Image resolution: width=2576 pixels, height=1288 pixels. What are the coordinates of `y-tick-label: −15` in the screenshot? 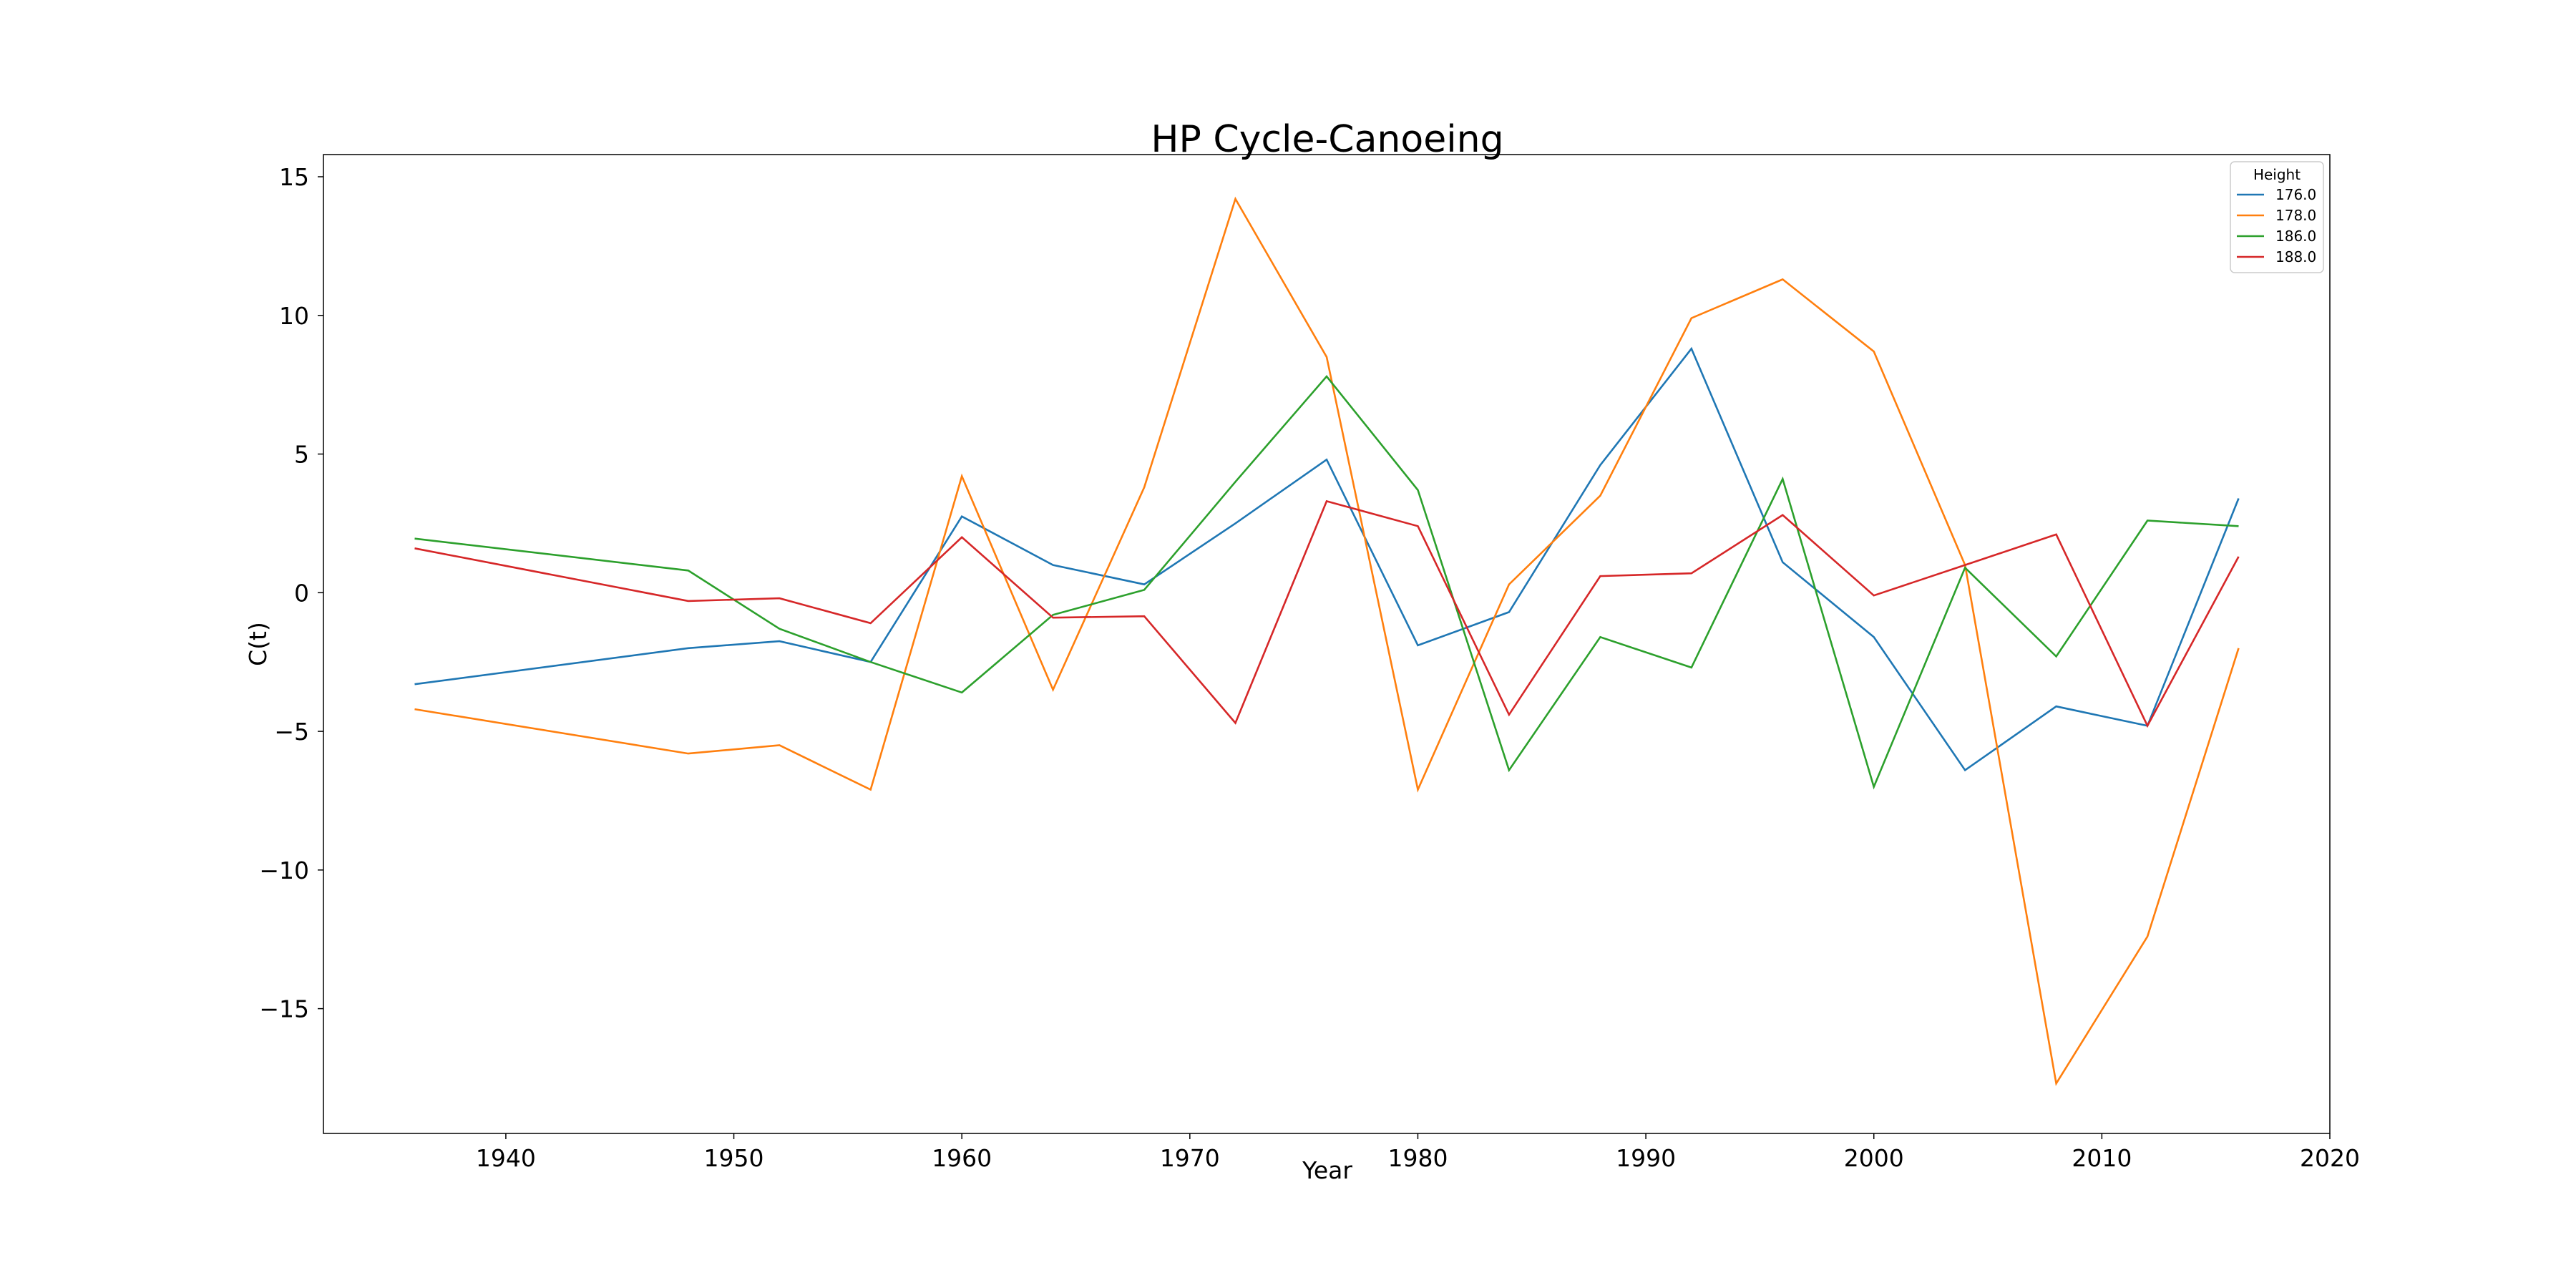 It's located at (284, 1009).